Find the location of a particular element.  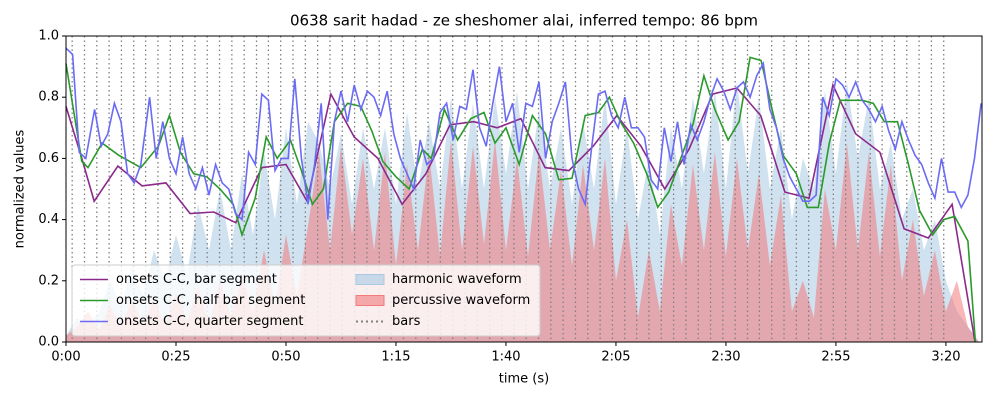

legend-label: onsets C-C, half bar segment is located at coordinates (210, 300).